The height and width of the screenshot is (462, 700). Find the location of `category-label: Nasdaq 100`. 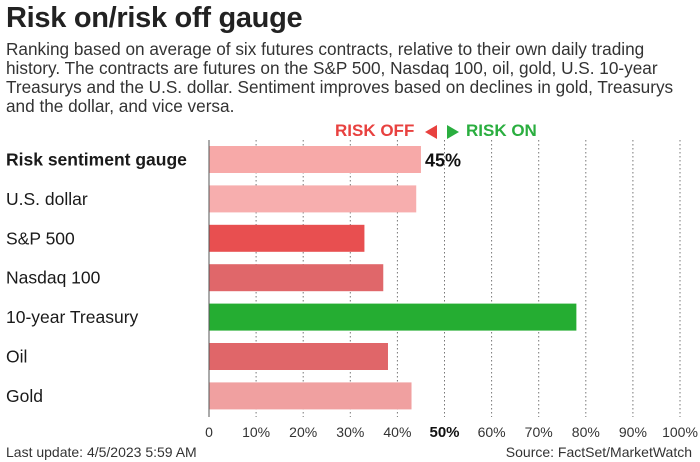

category-label: Nasdaq 100 is located at coordinates (53, 278).